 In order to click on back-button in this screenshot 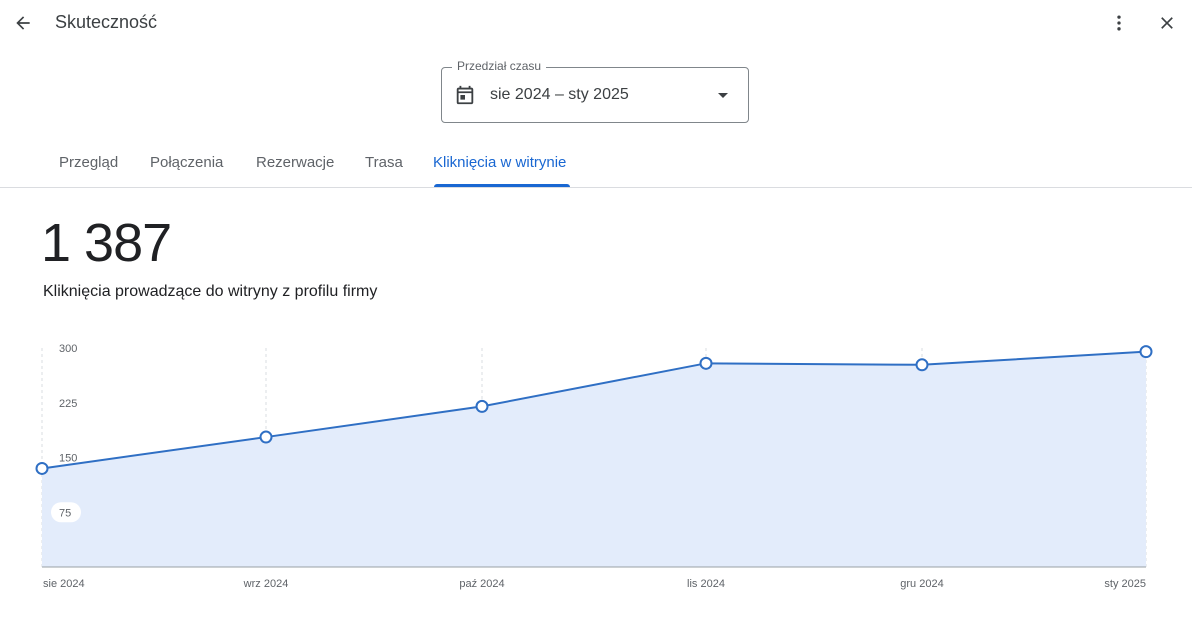, I will do `click(23, 23)`.